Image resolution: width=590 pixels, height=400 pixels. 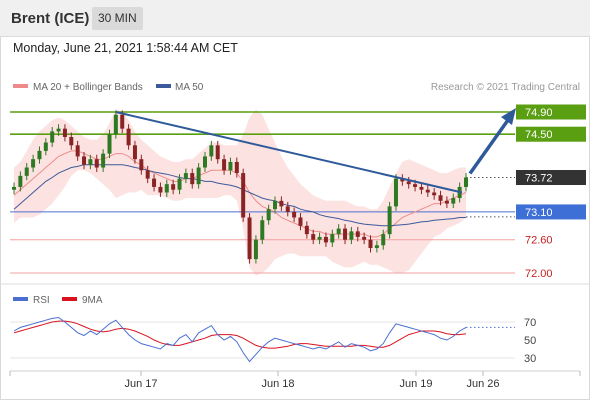 I want to click on legend-ma9-swatch, so click(x=69, y=299).